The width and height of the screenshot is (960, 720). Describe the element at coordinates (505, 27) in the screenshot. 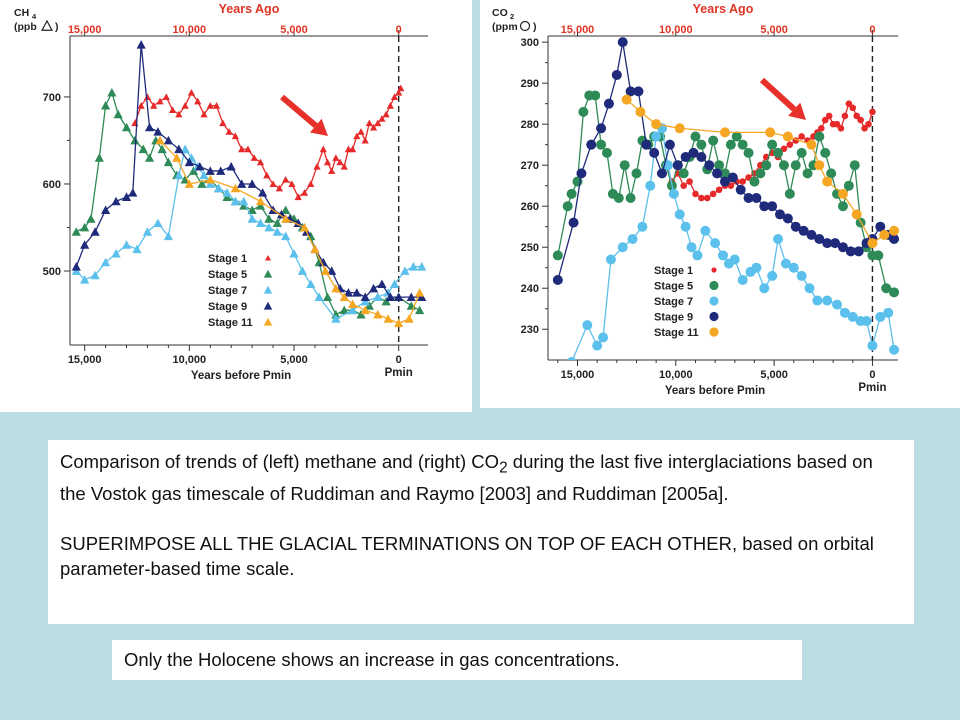

I see `y-axis-title-units: (ppm` at that location.